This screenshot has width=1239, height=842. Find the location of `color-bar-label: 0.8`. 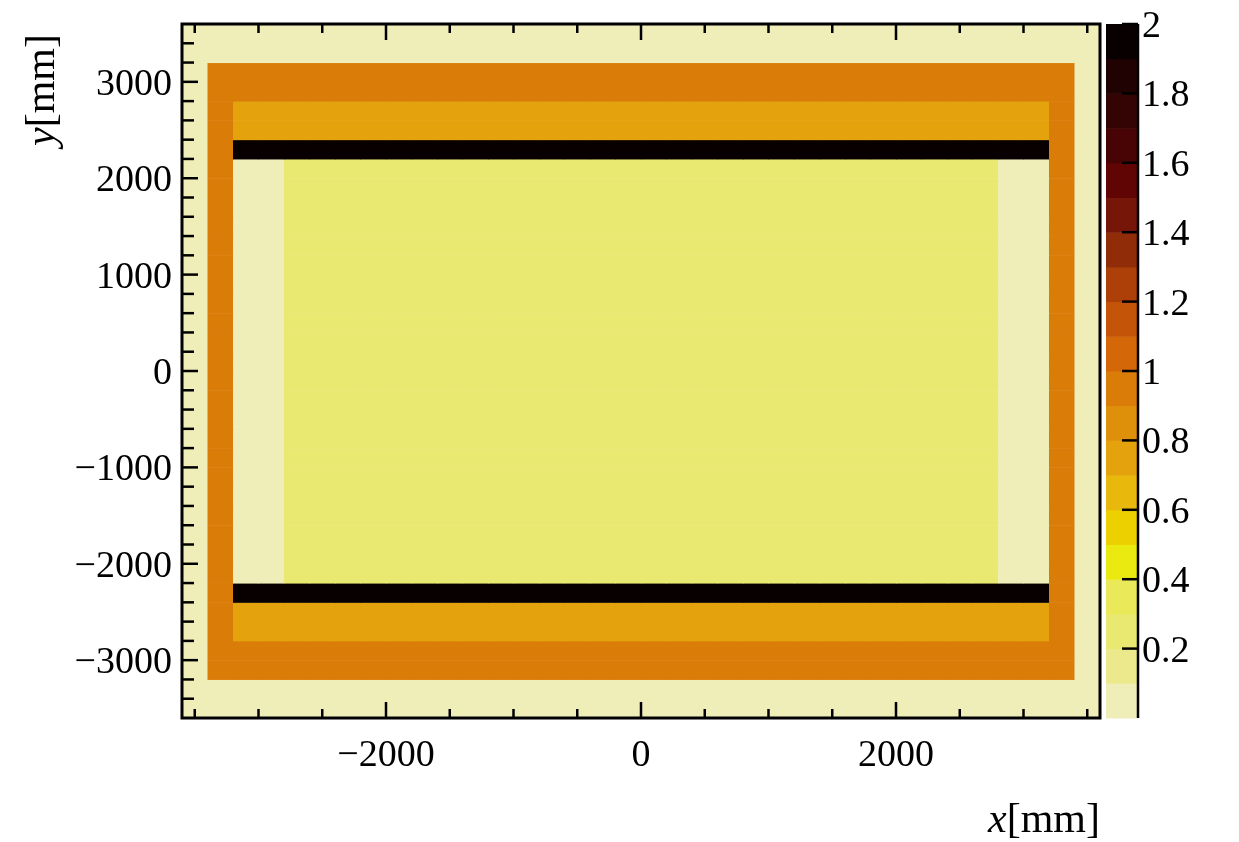

color-bar-label: 0.8 is located at coordinates (1166, 440).